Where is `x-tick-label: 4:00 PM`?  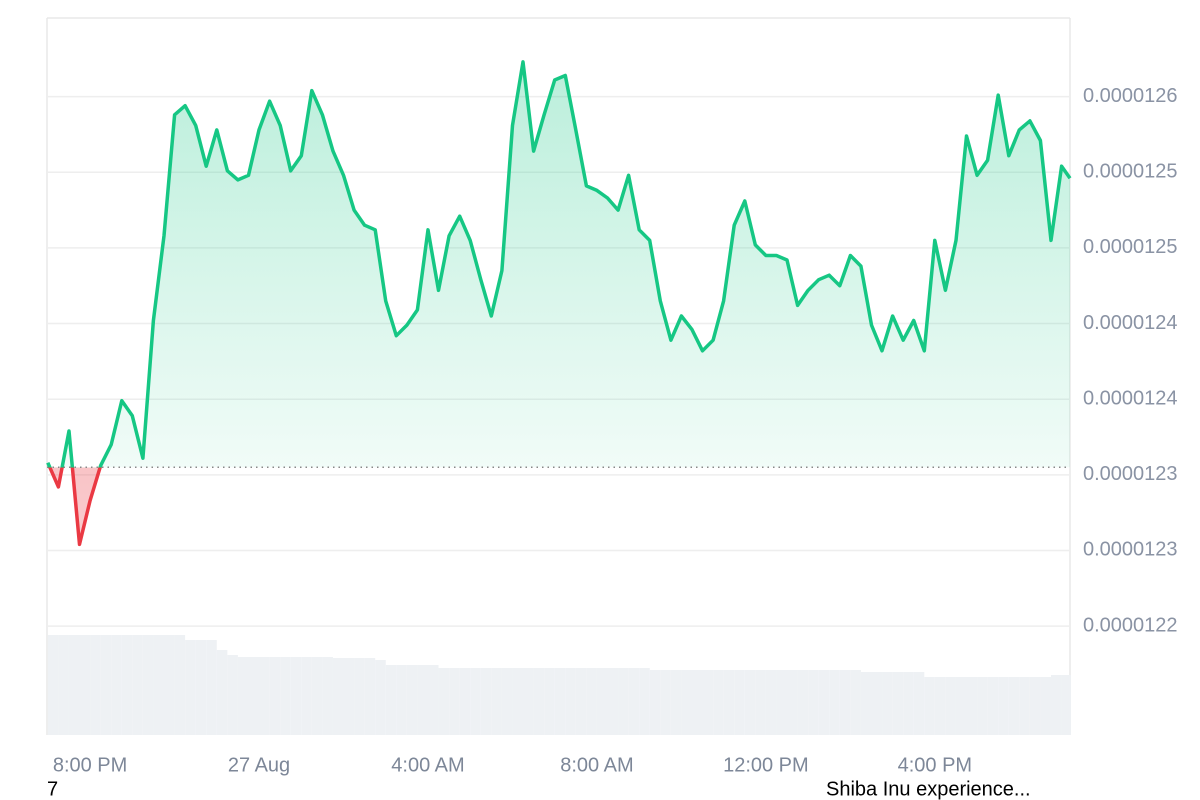
x-tick-label: 4:00 PM is located at coordinates (935, 765).